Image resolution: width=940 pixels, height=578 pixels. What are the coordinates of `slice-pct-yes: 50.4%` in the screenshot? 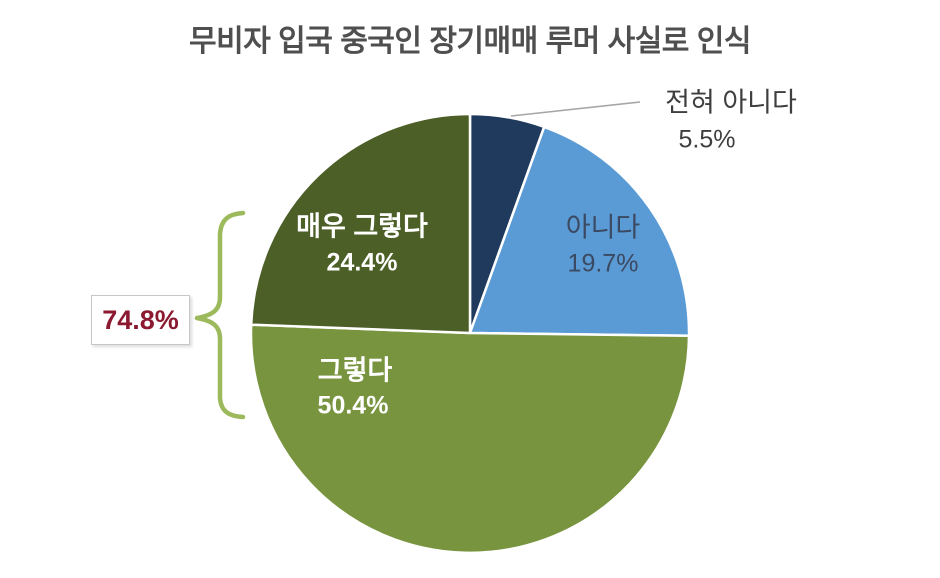 It's located at (353, 405).